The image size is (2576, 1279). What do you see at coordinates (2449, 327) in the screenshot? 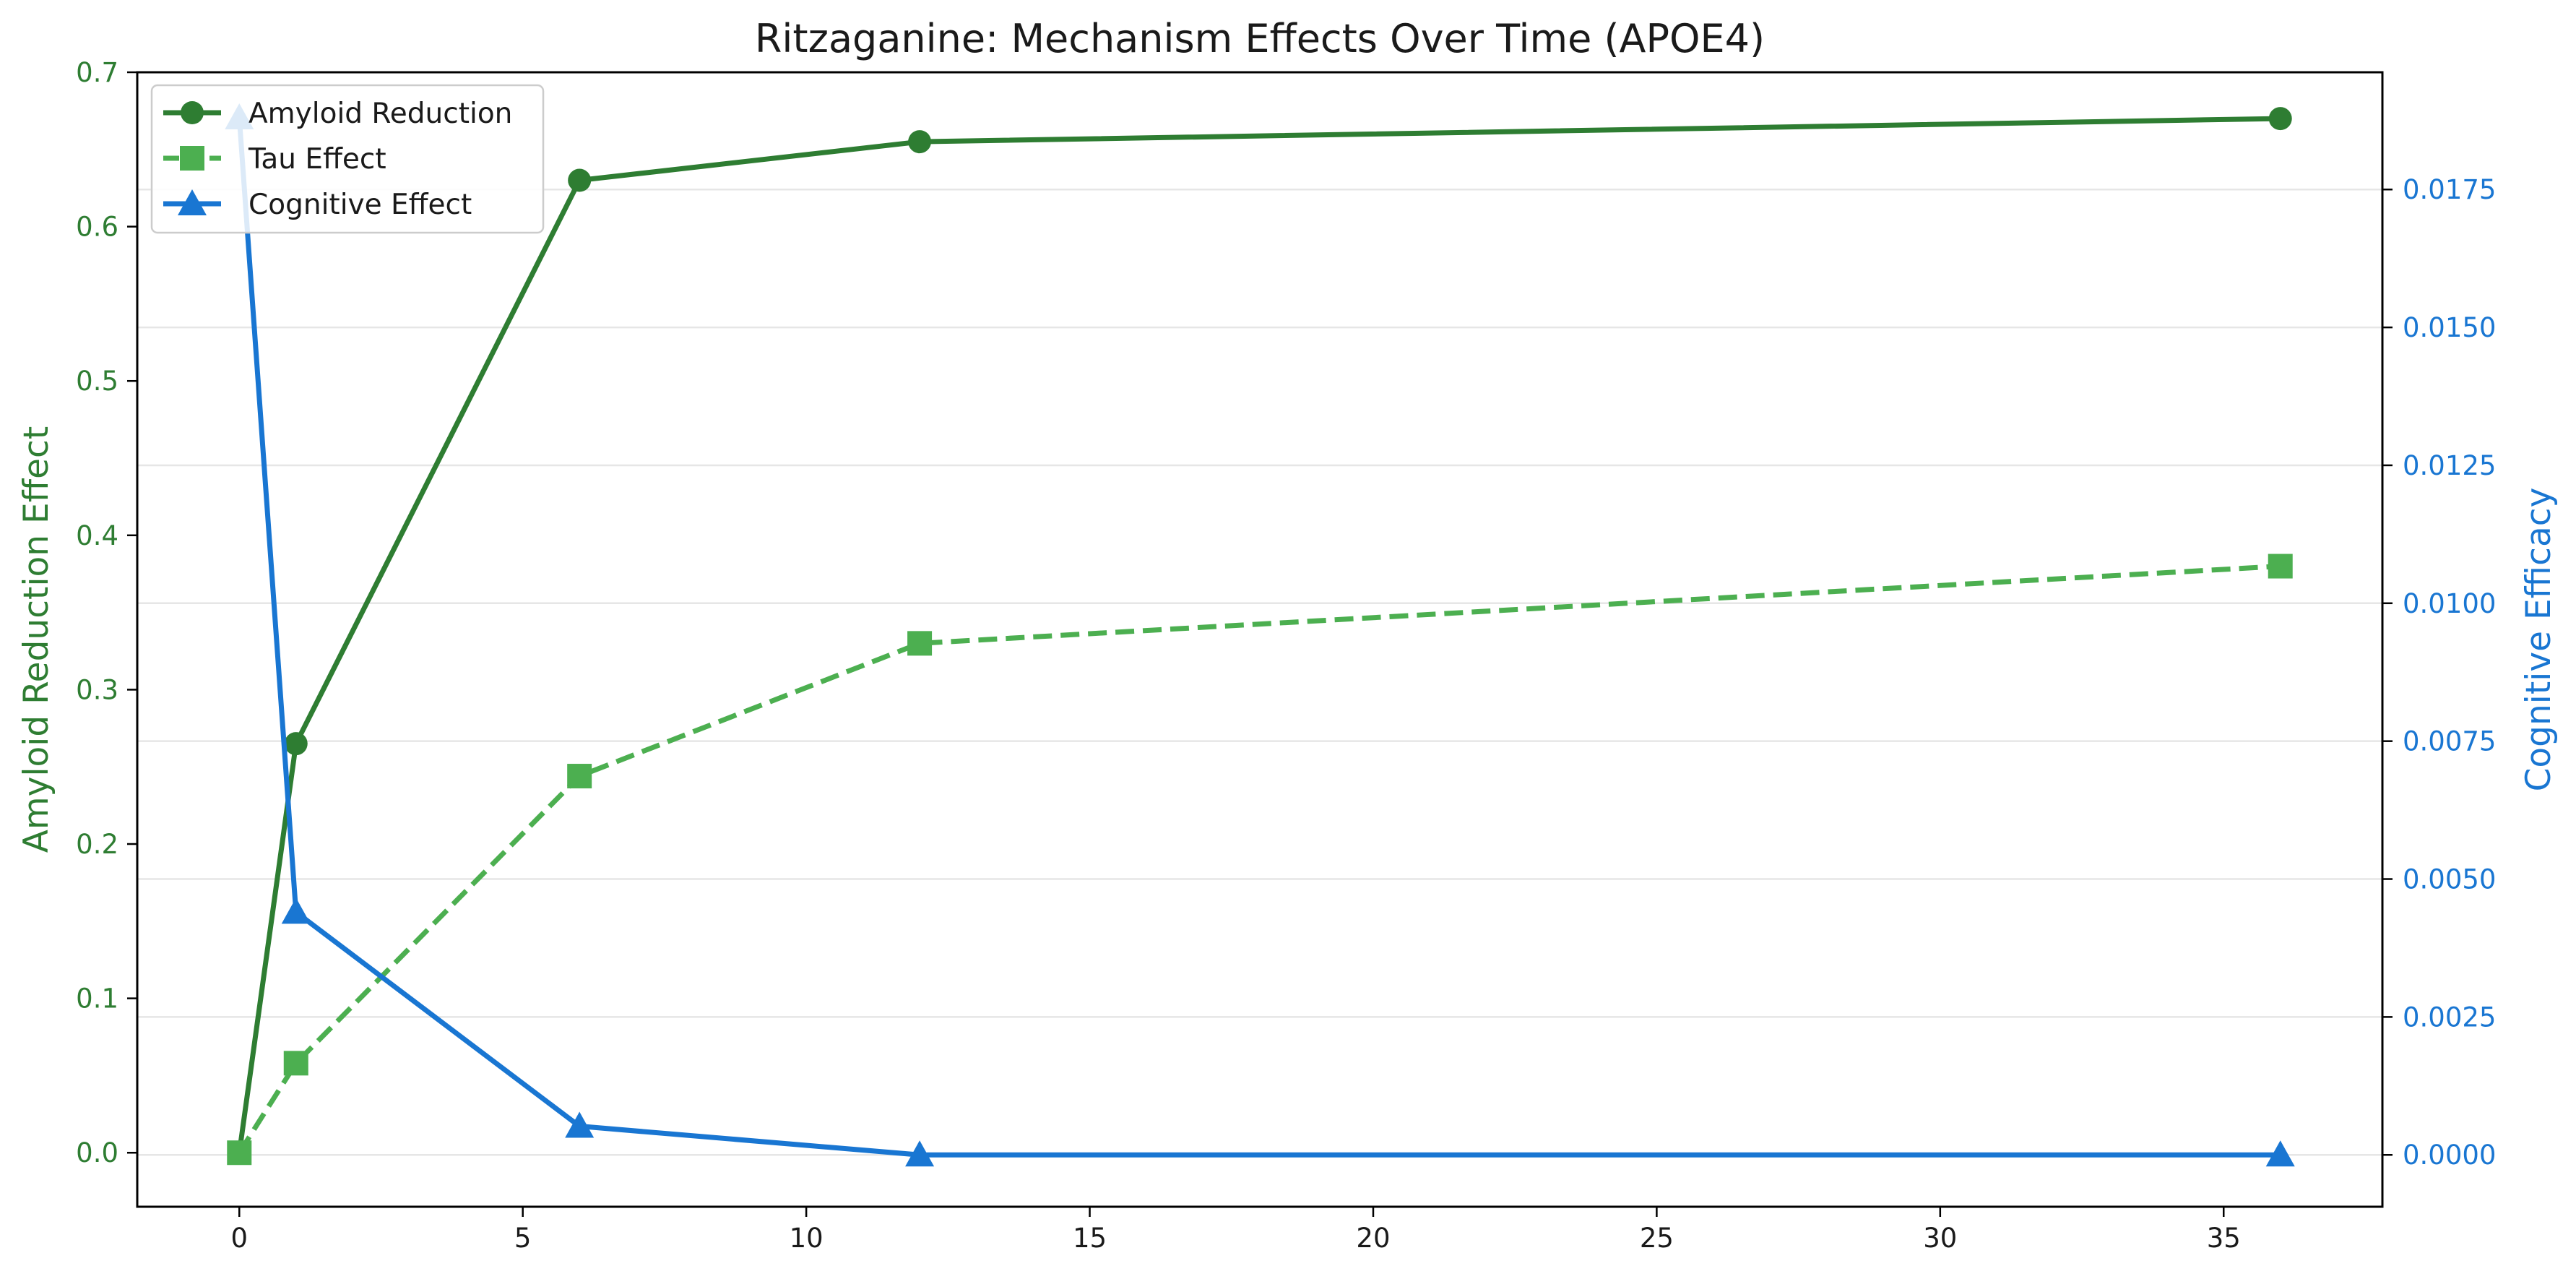
I see `y-right-tick-label: 0.0150` at bounding box center [2449, 327].